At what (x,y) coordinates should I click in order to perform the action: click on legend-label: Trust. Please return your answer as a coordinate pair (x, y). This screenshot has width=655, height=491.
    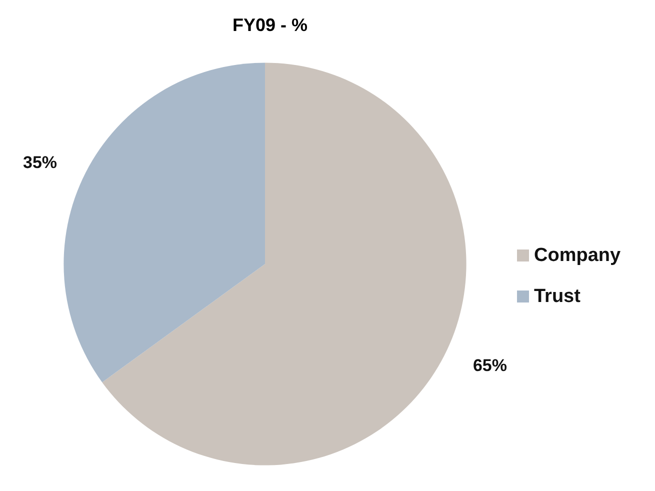
    Looking at the image, I should click on (558, 296).